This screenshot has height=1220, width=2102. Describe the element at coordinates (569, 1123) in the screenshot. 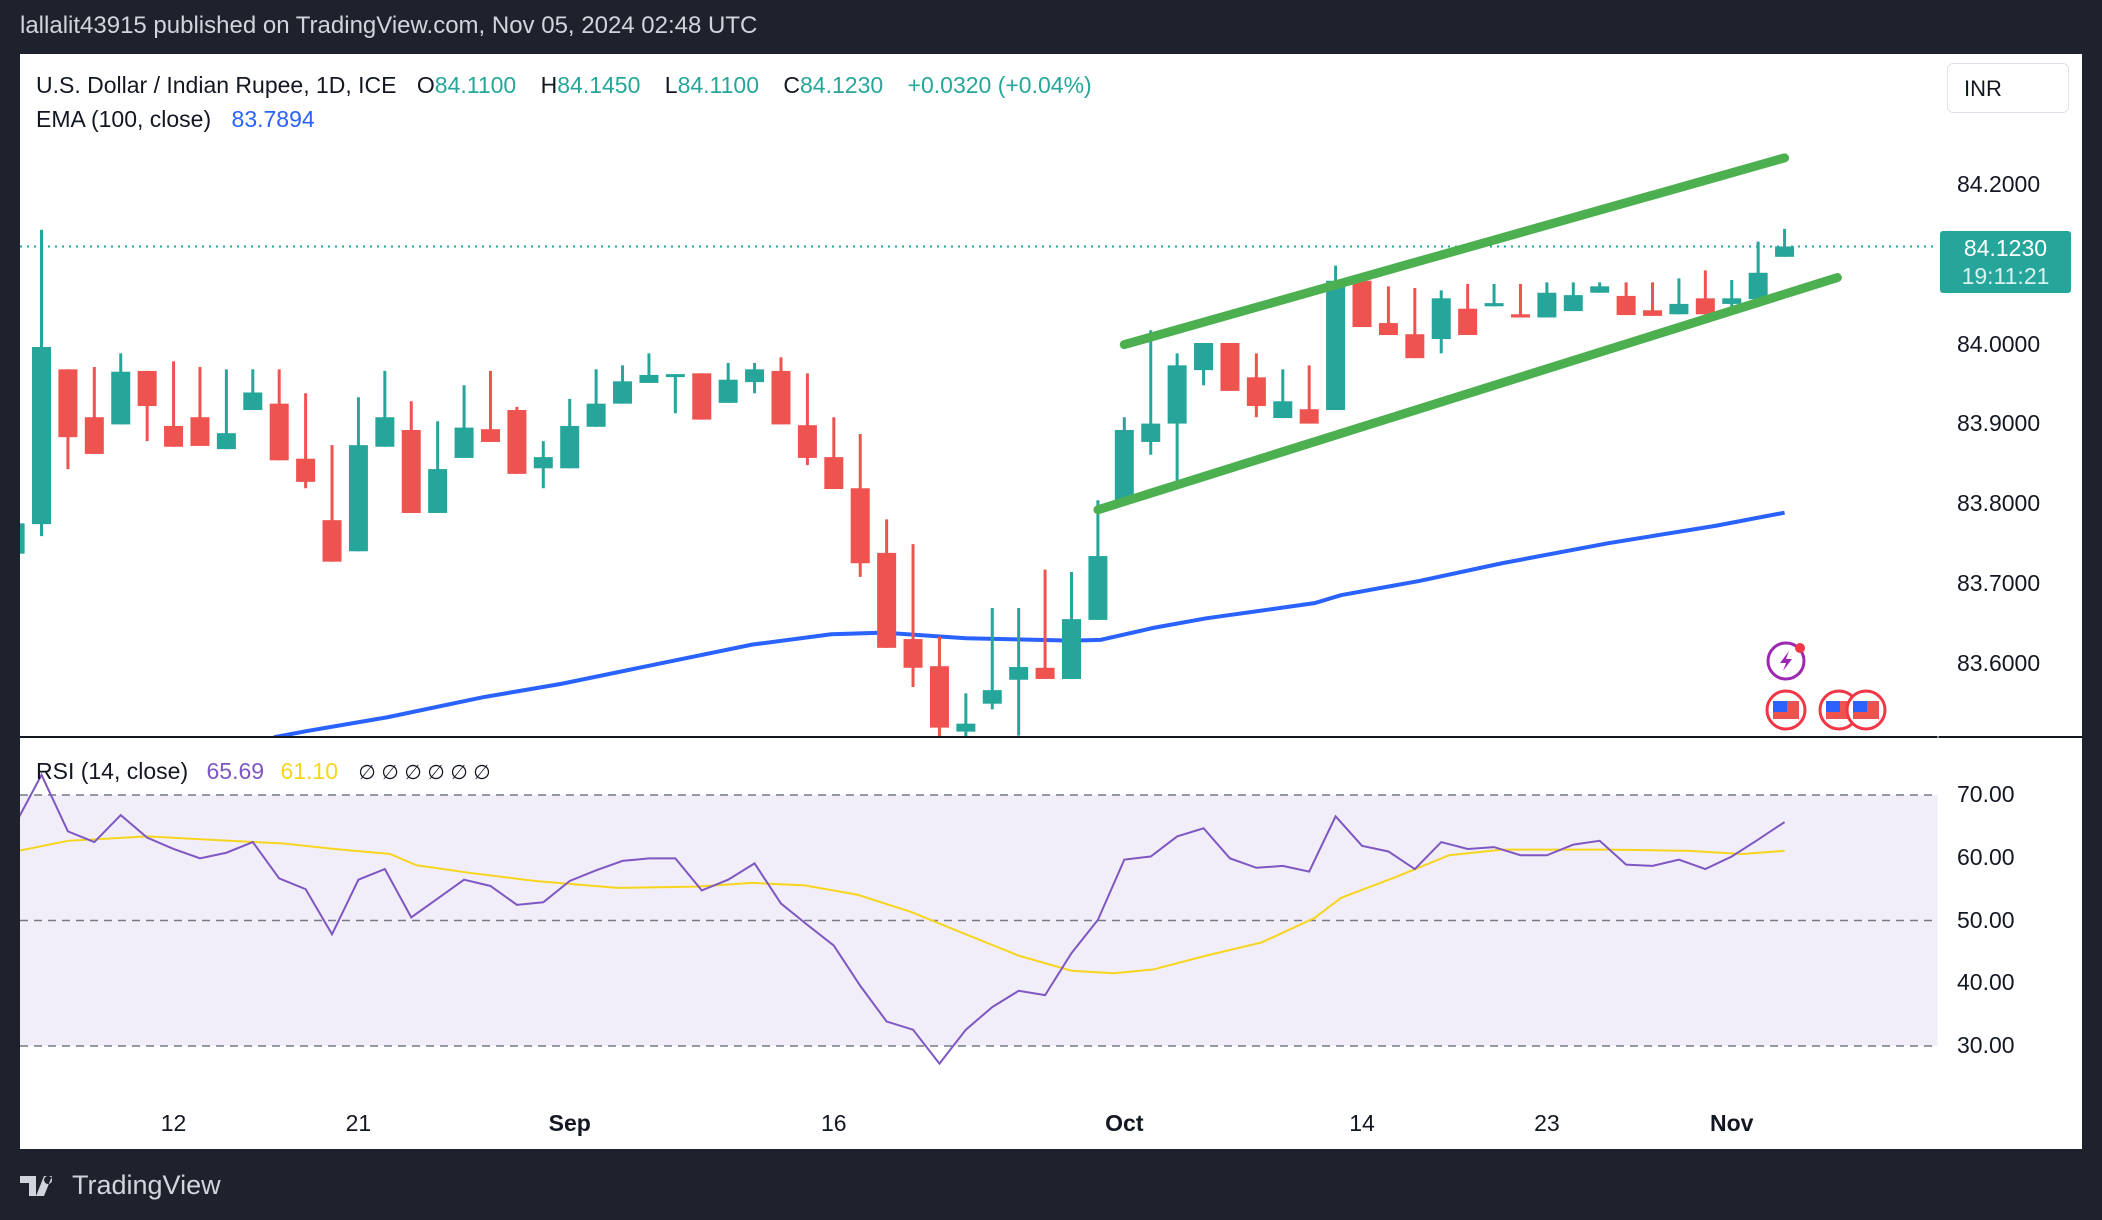

I see `time-tick-label: Sep` at that location.